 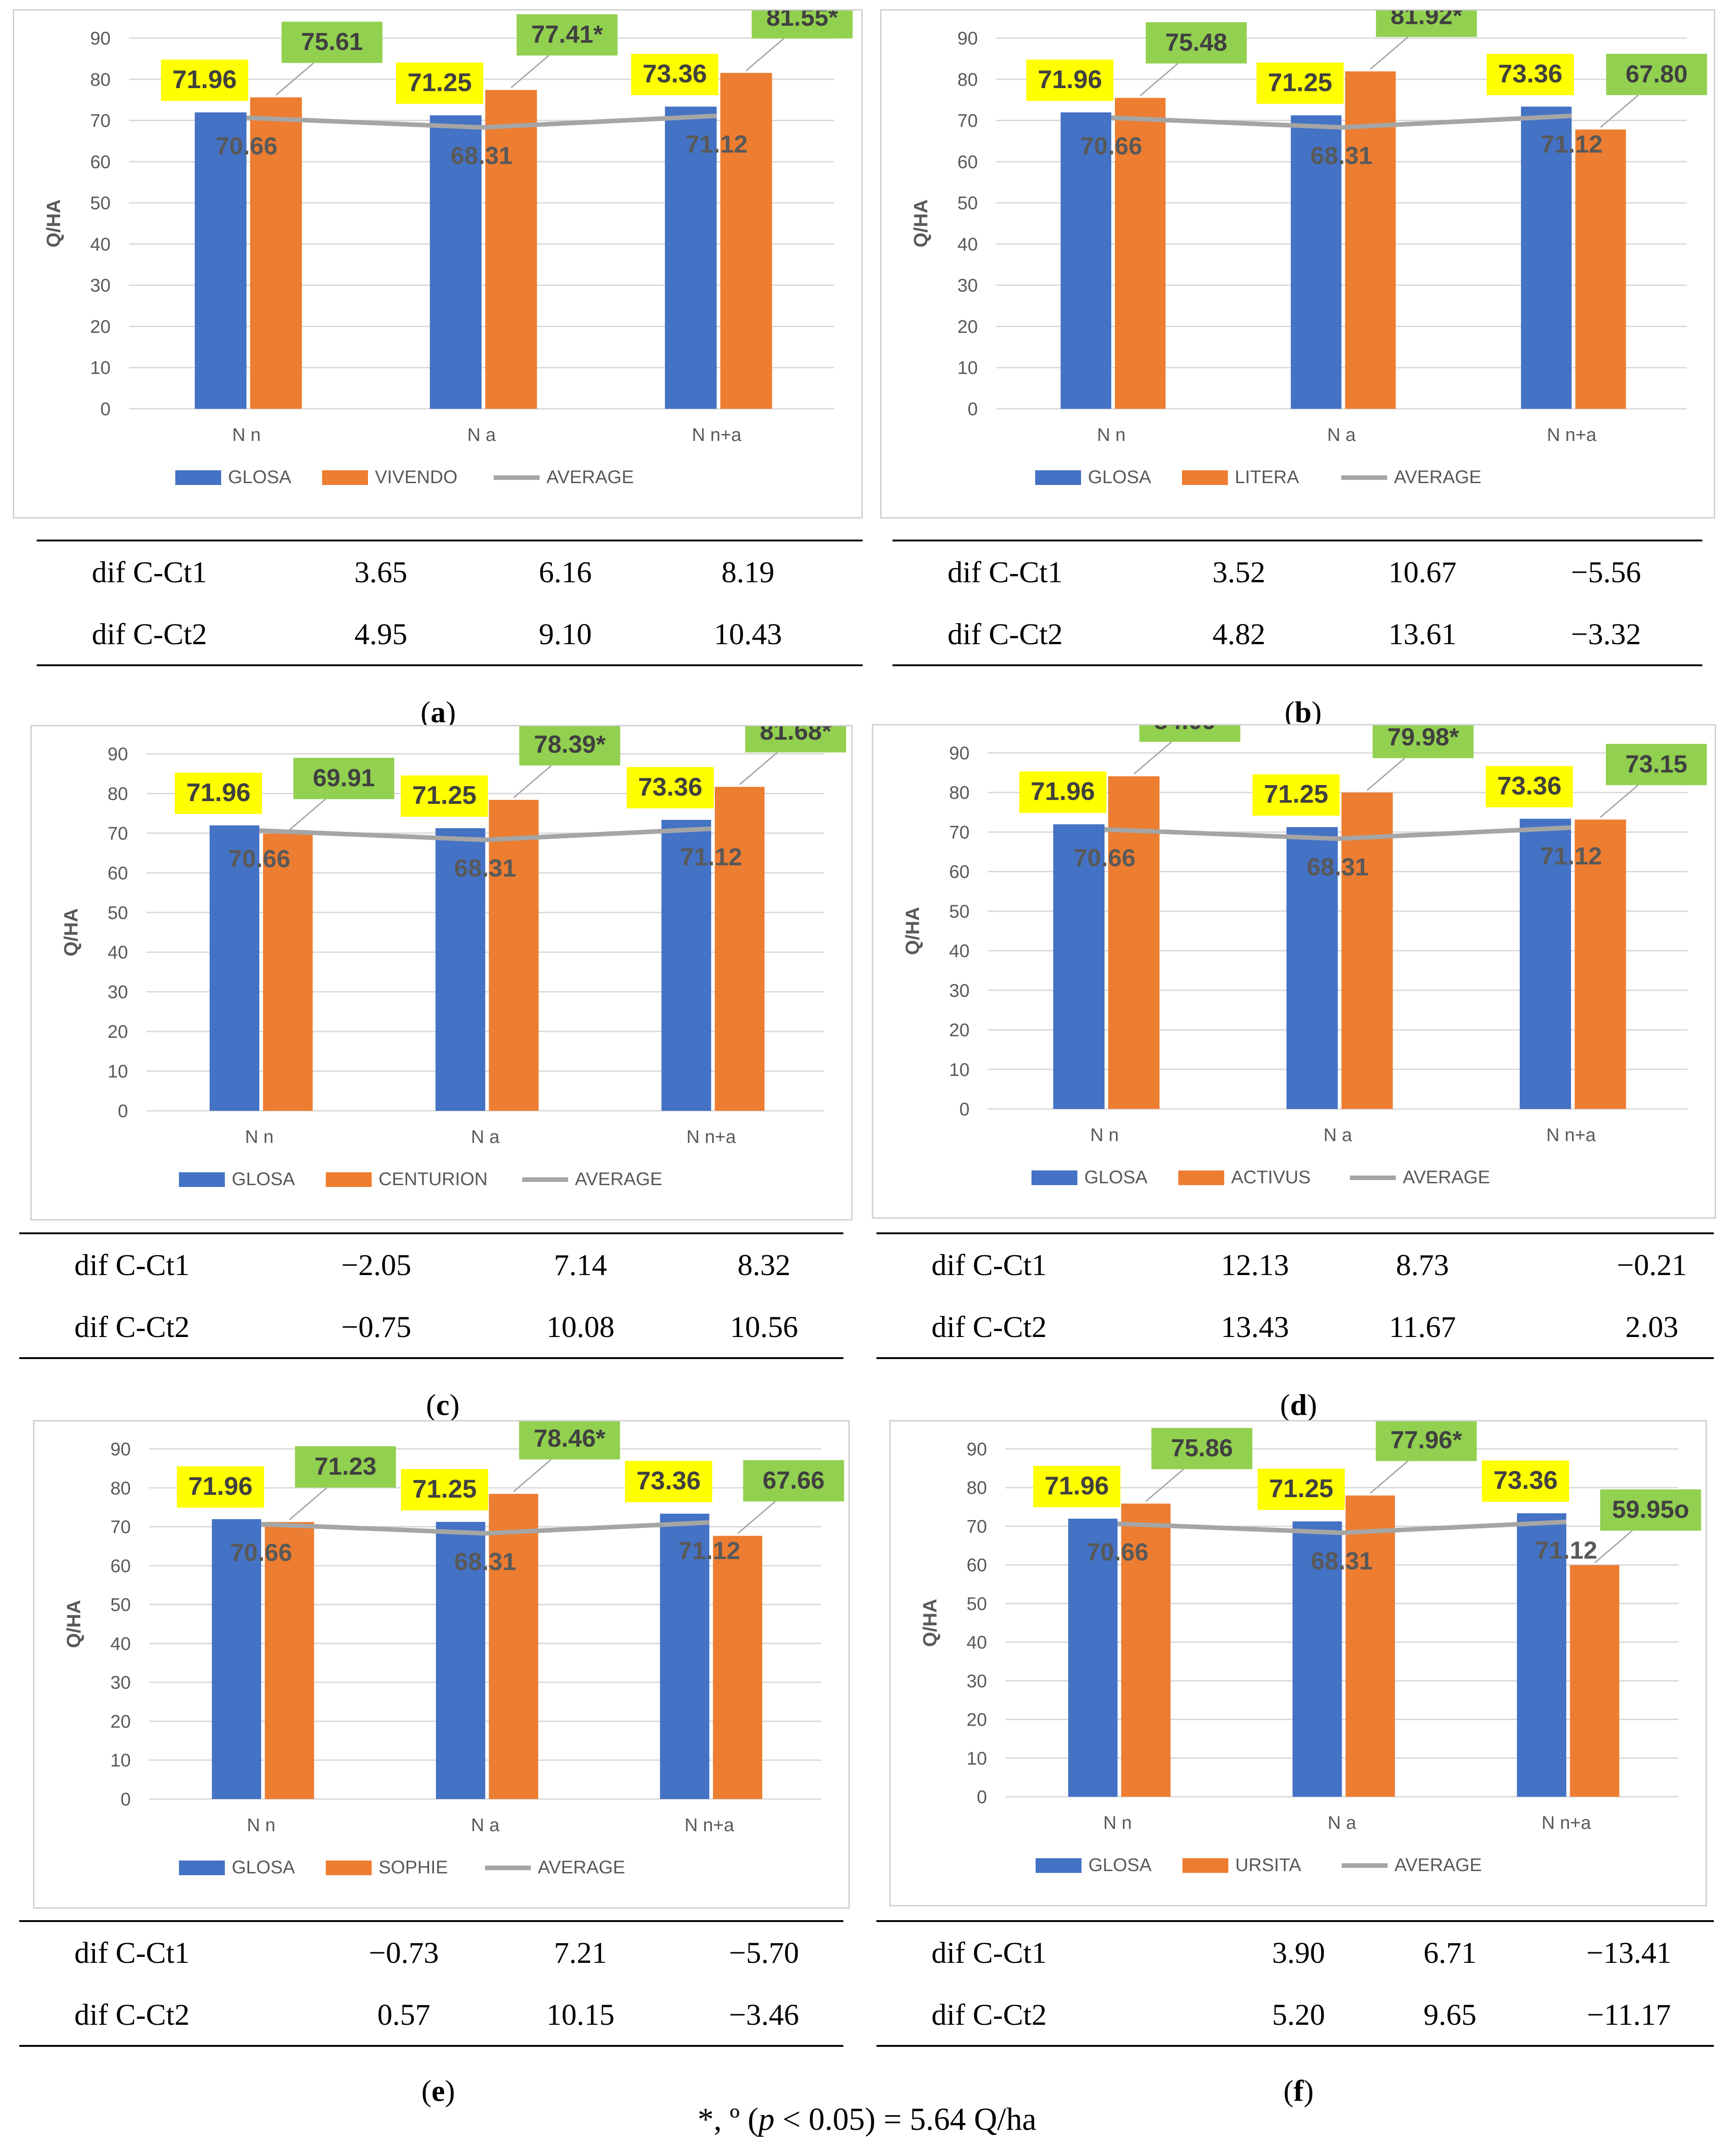 What do you see at coordinates (345, 477) in the screenshot?
I see `legend-swatch-vivendo` at bounding box center [345, 477].